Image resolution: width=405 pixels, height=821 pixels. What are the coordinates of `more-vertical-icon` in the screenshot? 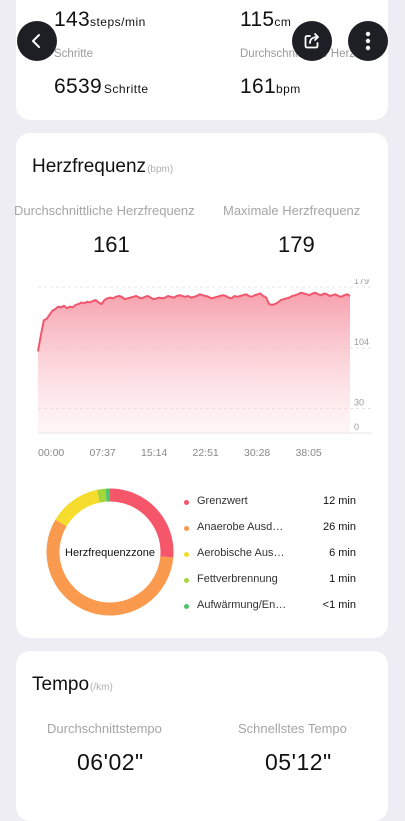 It's located at (368, 41).